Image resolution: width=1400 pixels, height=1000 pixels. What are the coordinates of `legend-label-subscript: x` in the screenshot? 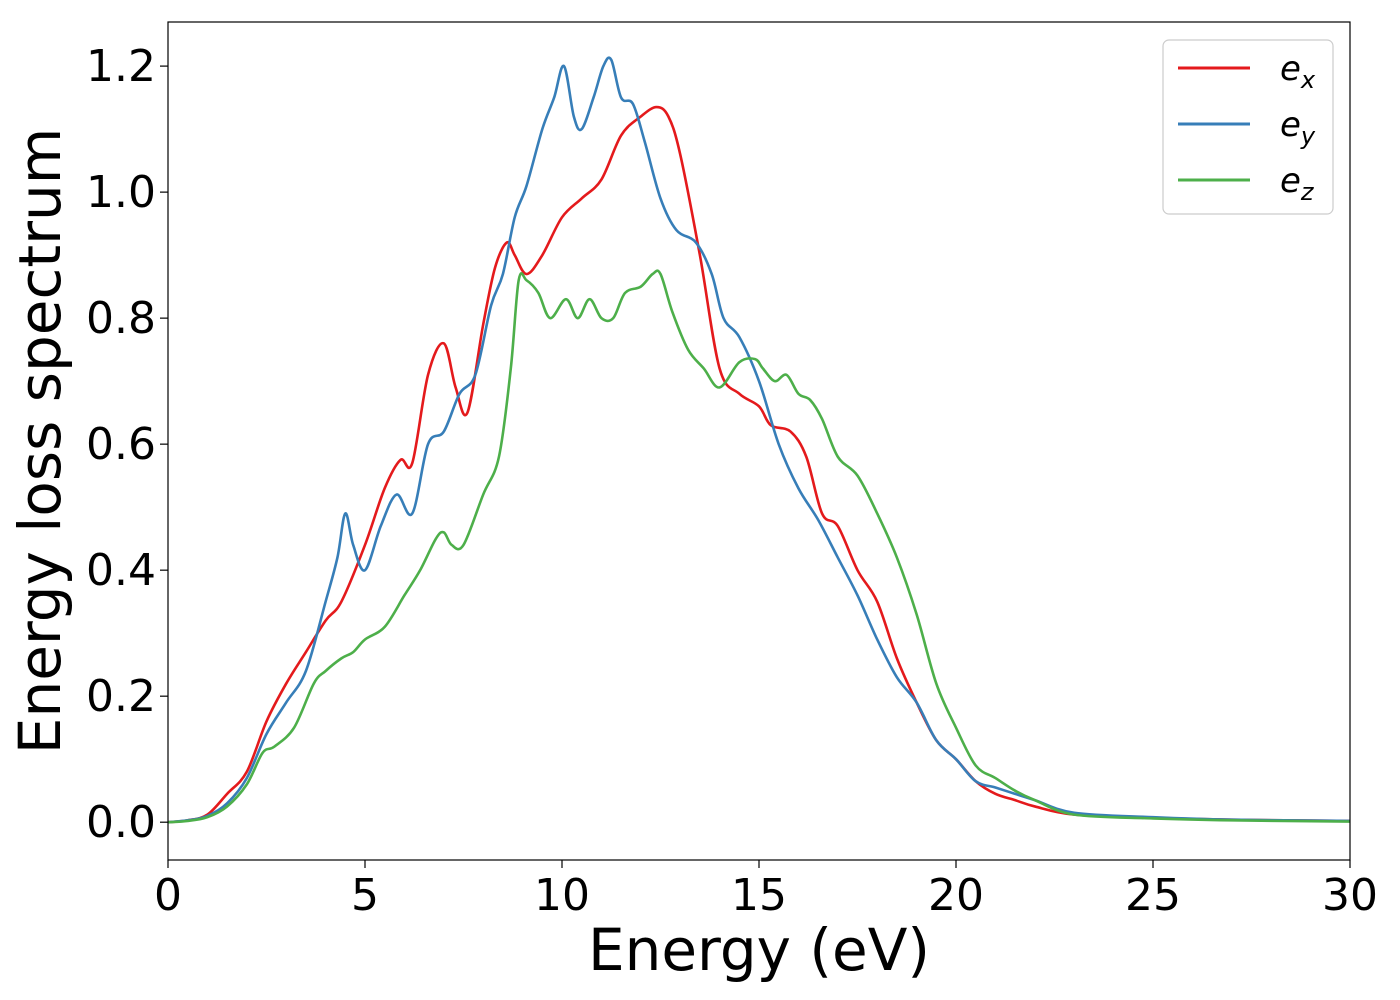 It's located at (1308, 80).